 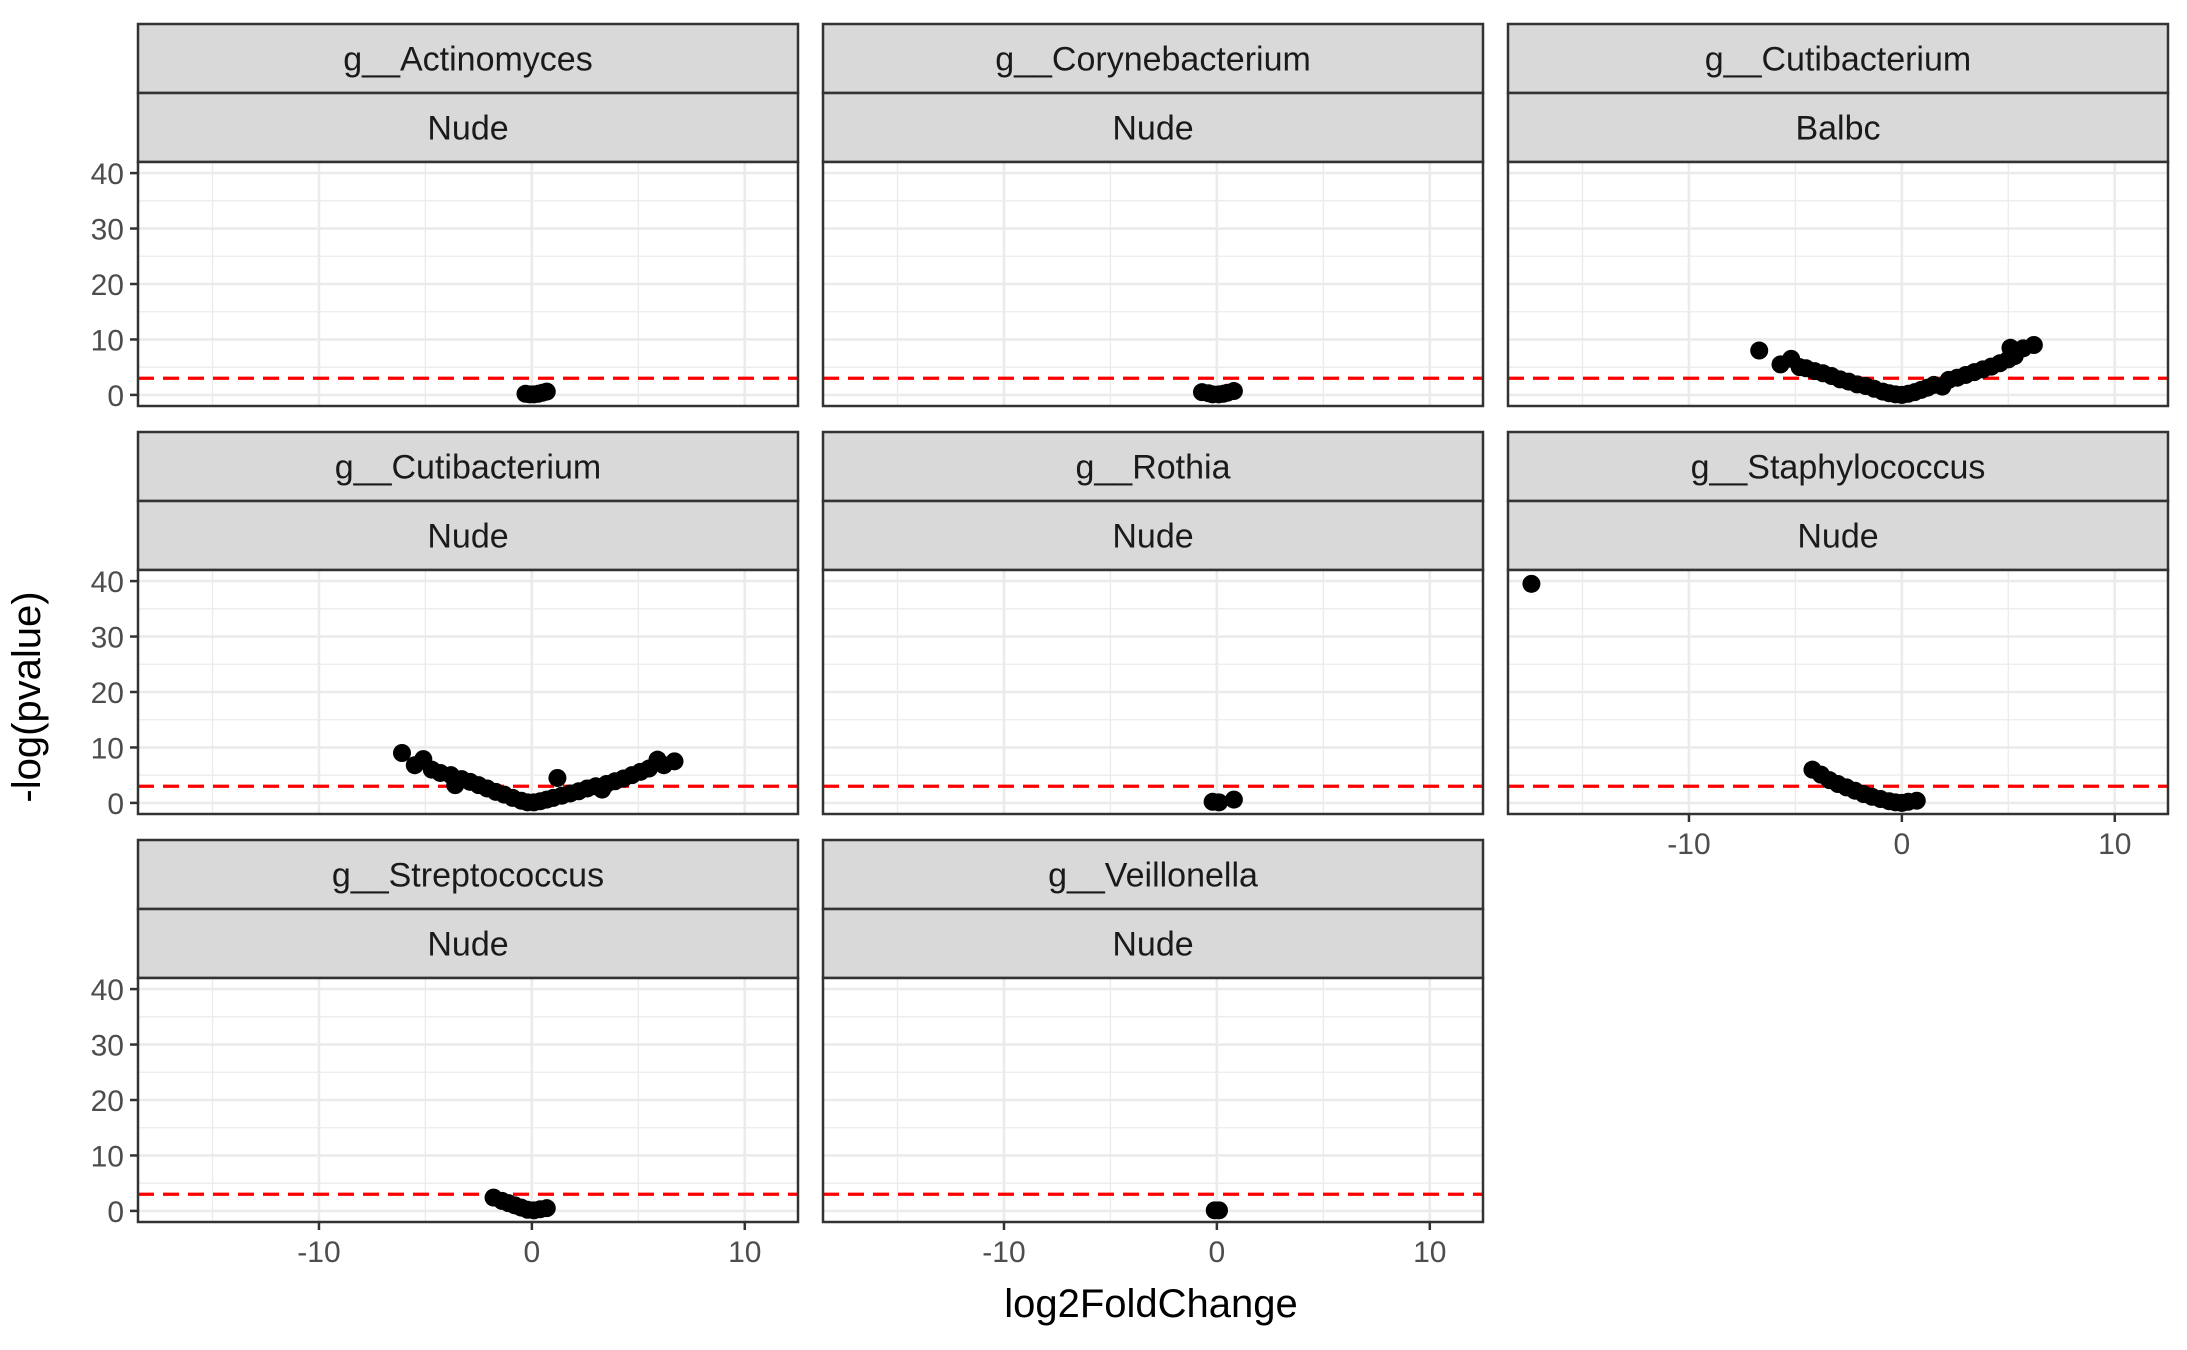 I want to click on strip-genus-label: g__Corynebacterium, so click(x=1153, y=60).